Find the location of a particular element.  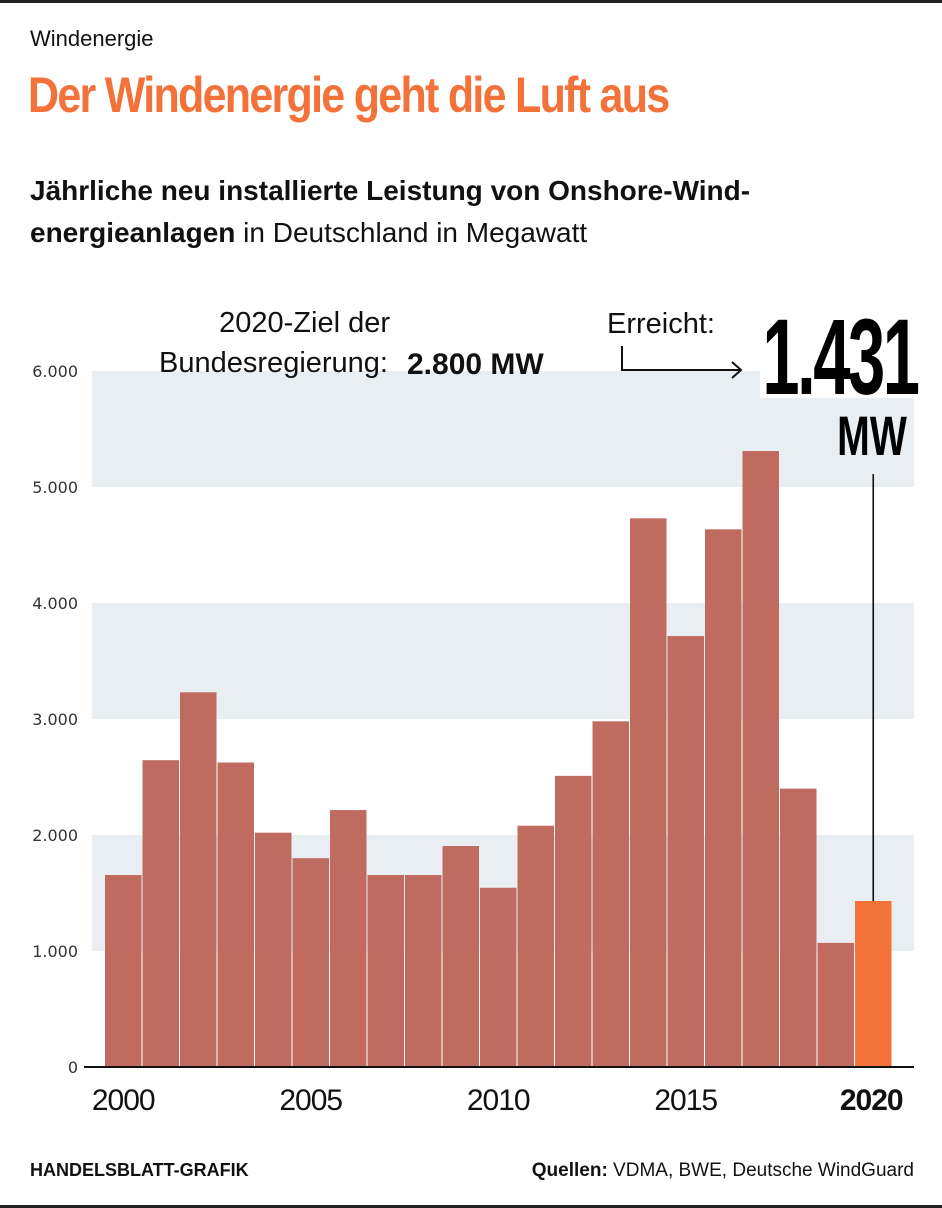

bar-2004 is located at coordinates (273, 949).